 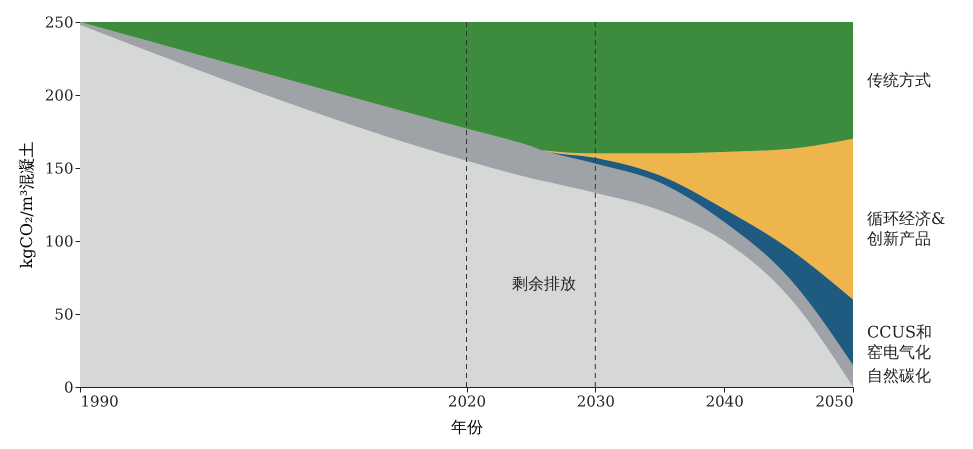 What do you see at coordinates (64, 315) in the screenshot?
I see `y-tick-label: 50` at bounding box center [64, 315].